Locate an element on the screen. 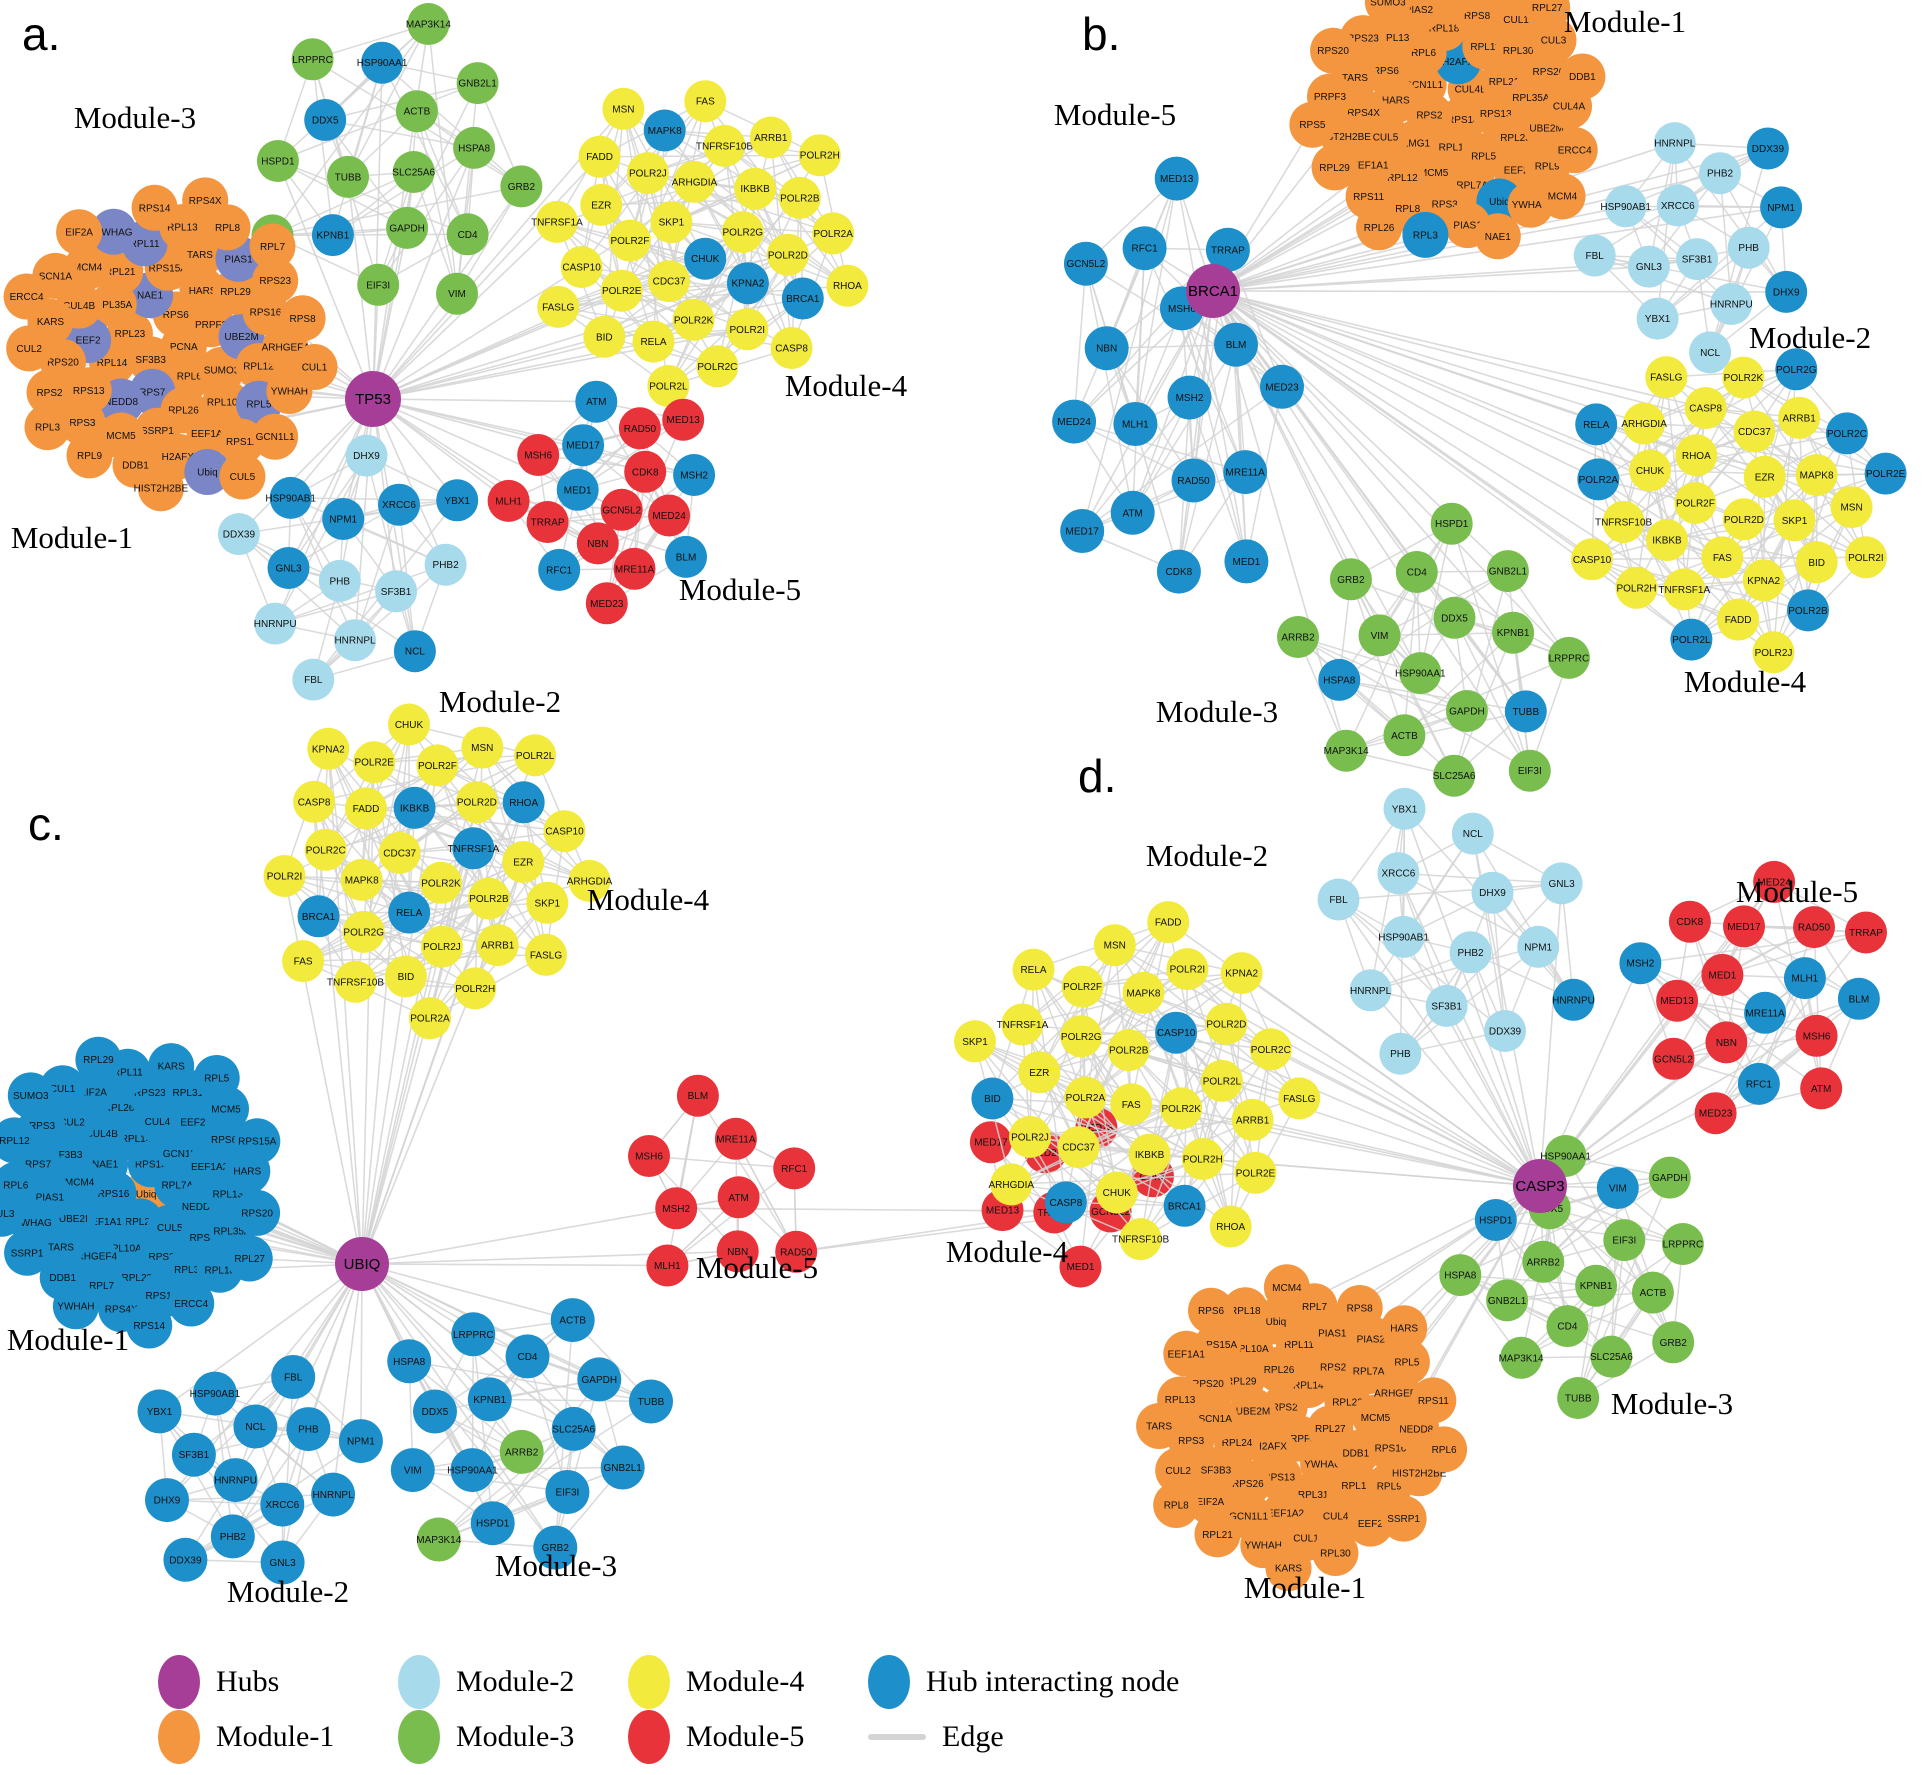  panel-b-module-5-label: Module-5 is located at coordinates (1115, 114).